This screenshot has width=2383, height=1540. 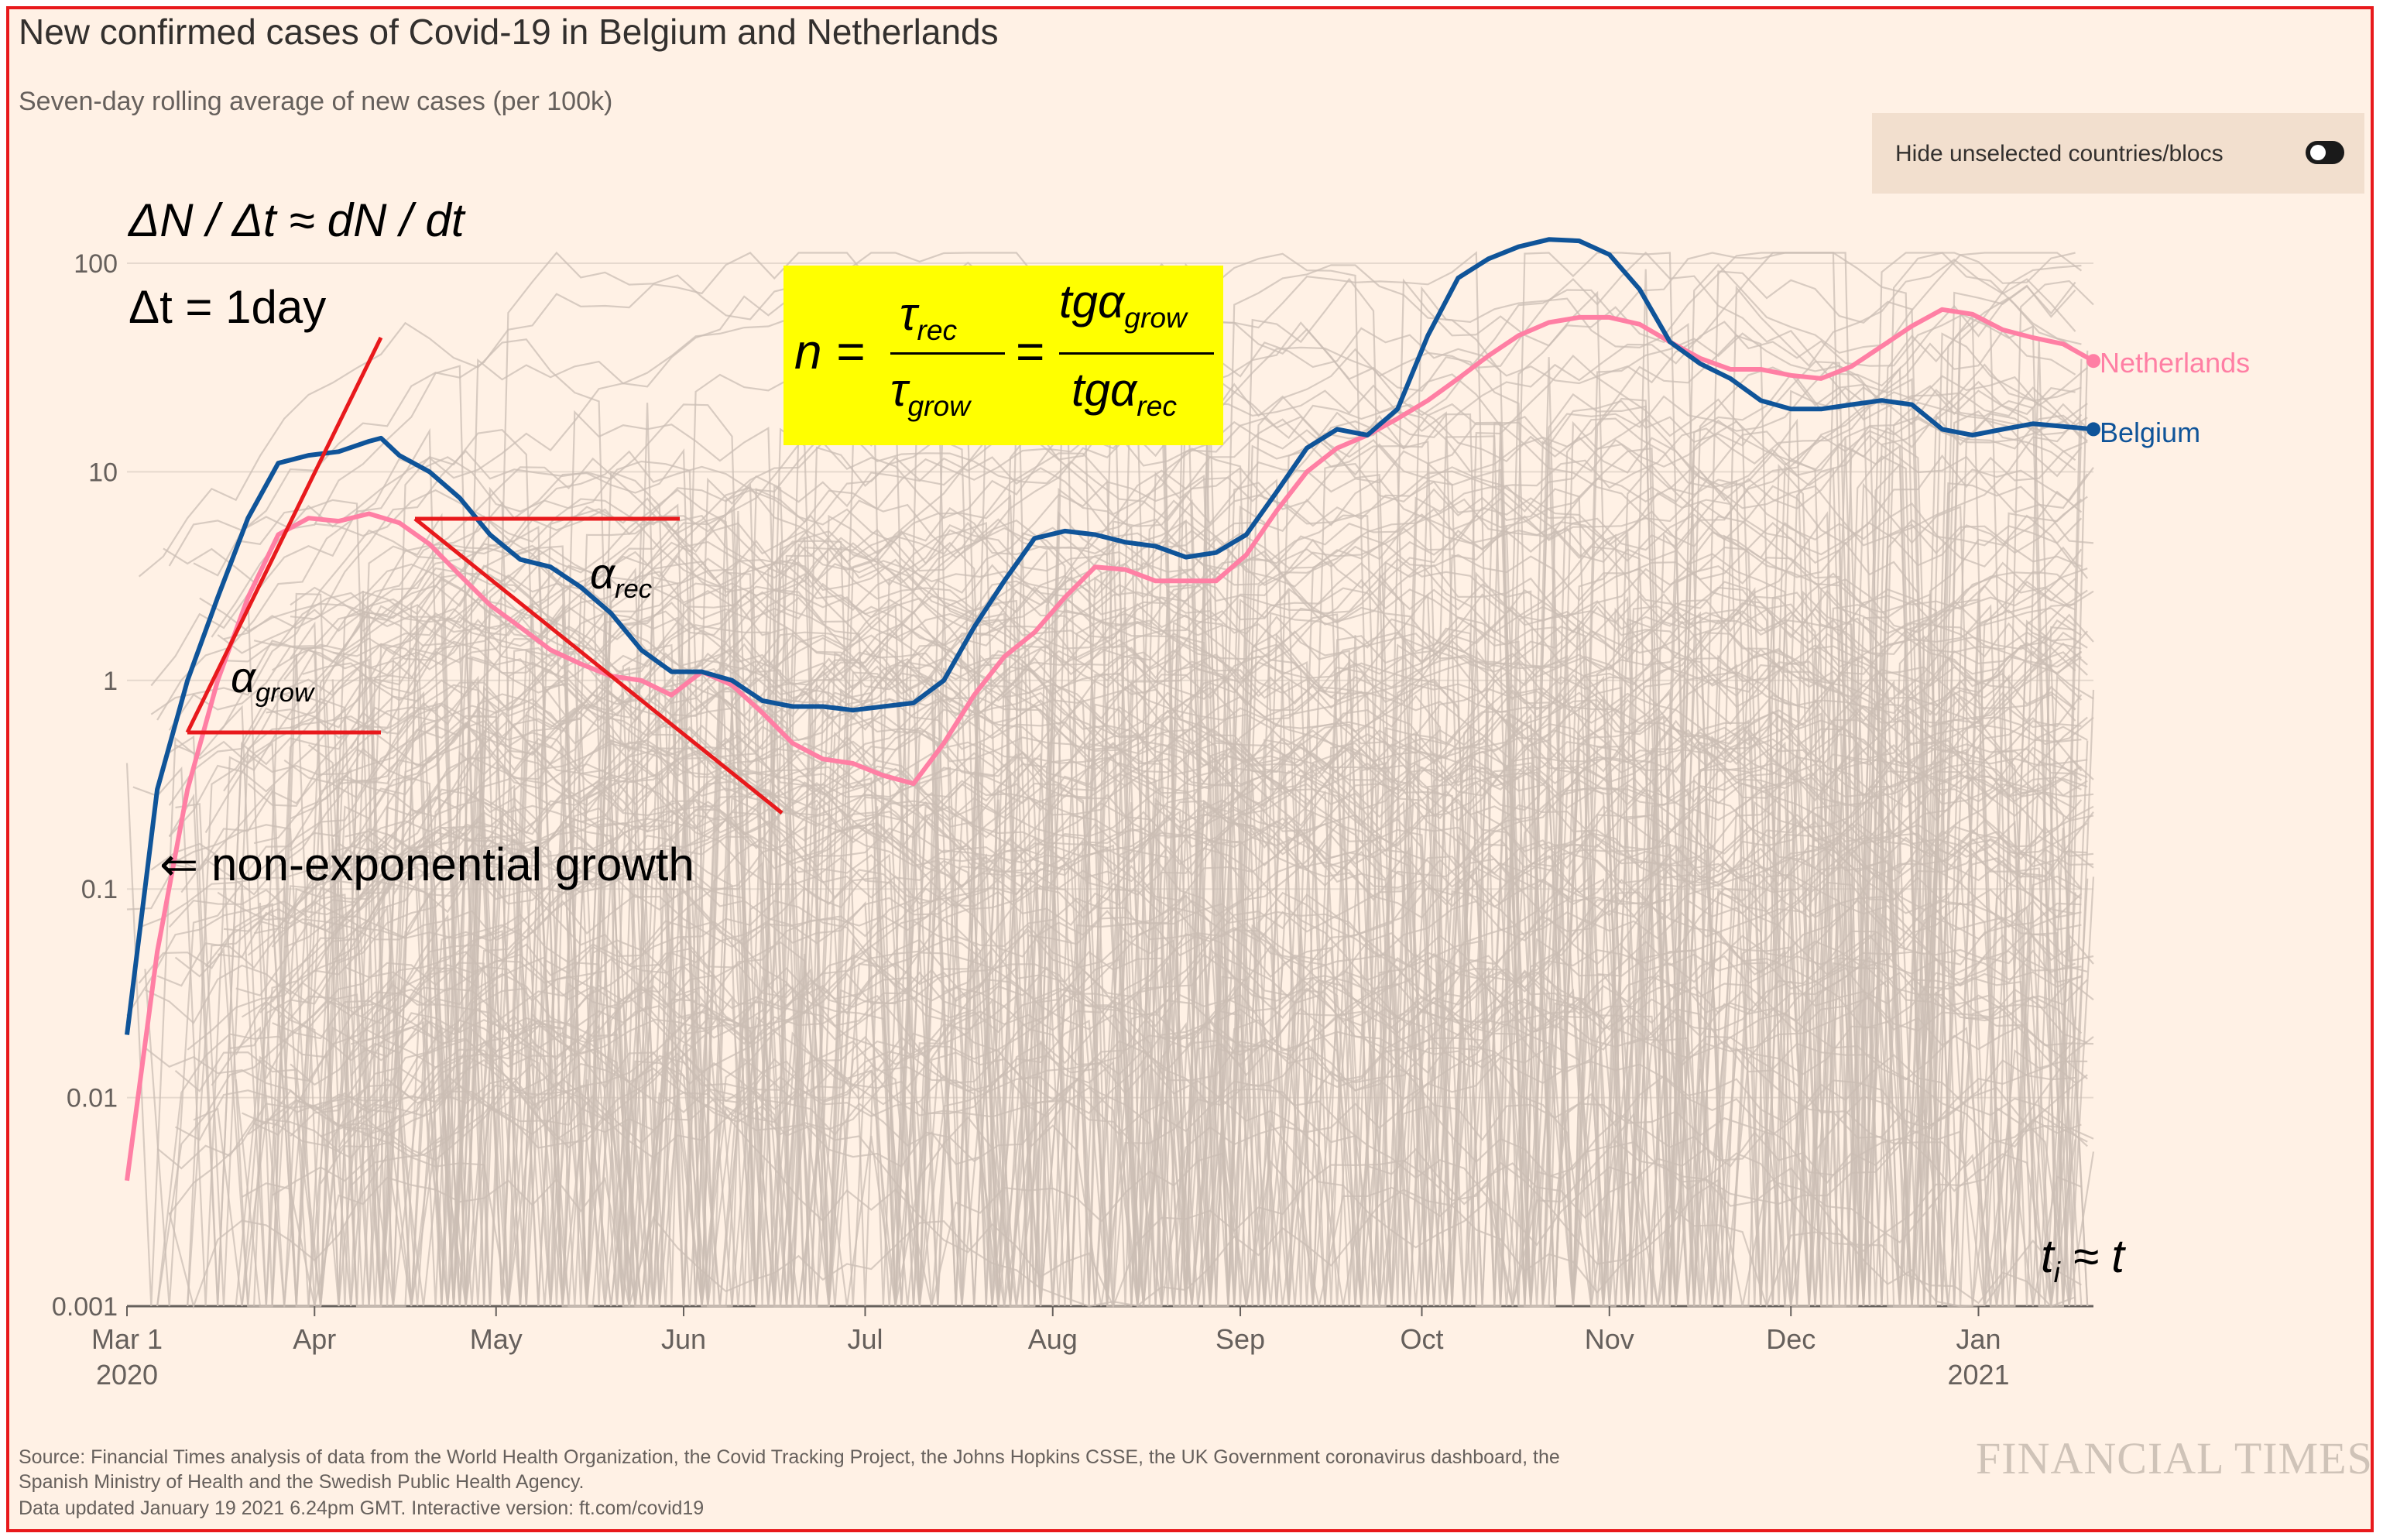 What do you see at coordinates (899, 390) in the screenshot?
I see `tau-grow-symbol: τ` at bounding box center [899, 390].